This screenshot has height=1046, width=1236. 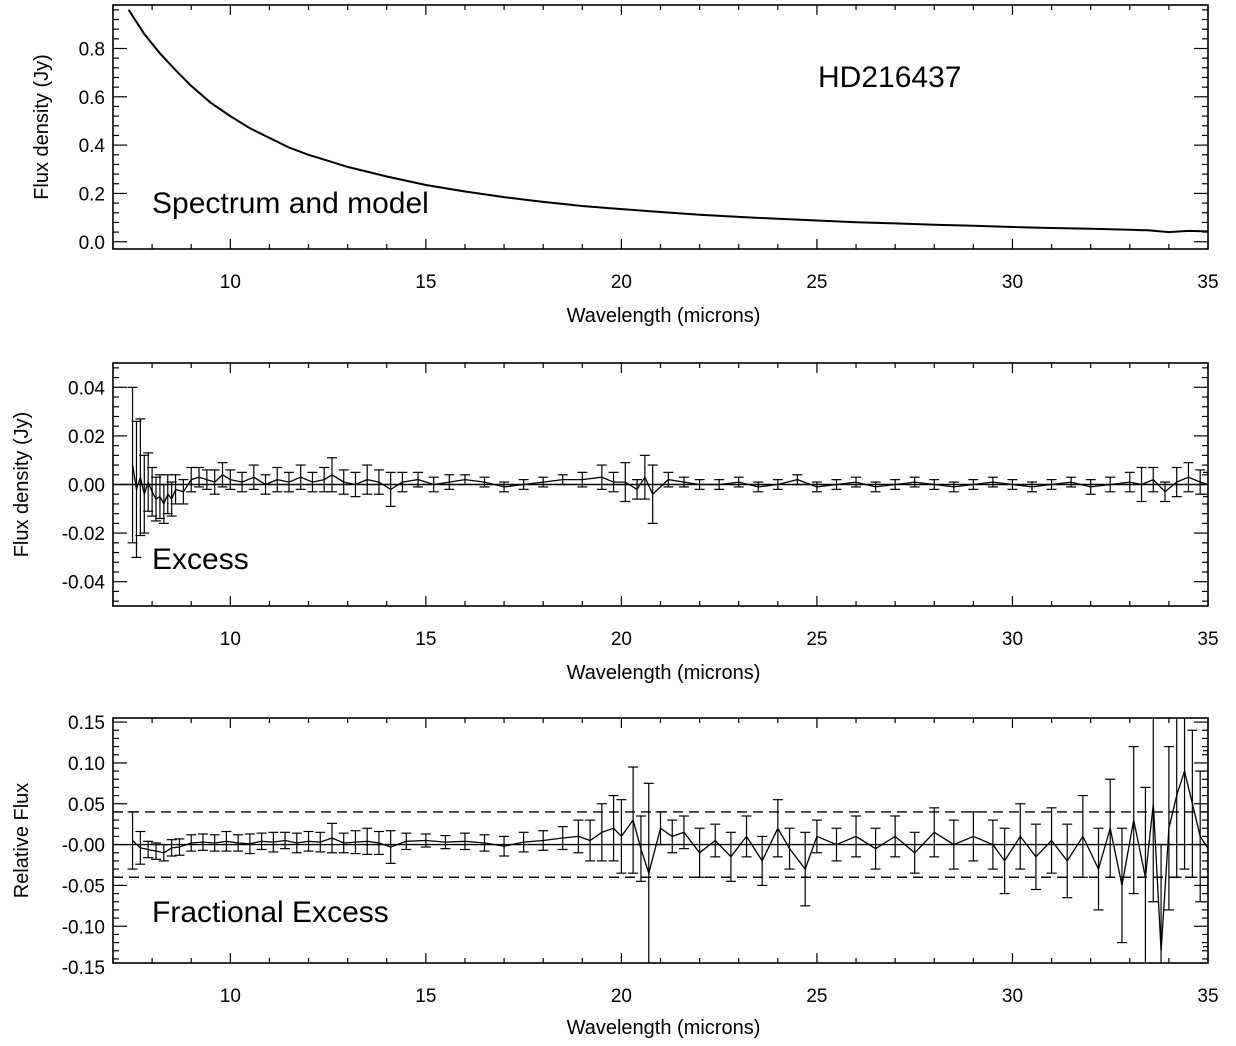 What do you see at coordinates (86, 486) in the screenshot?
I see `y-tick-label: 0.00` at bounding box center [86, 486].